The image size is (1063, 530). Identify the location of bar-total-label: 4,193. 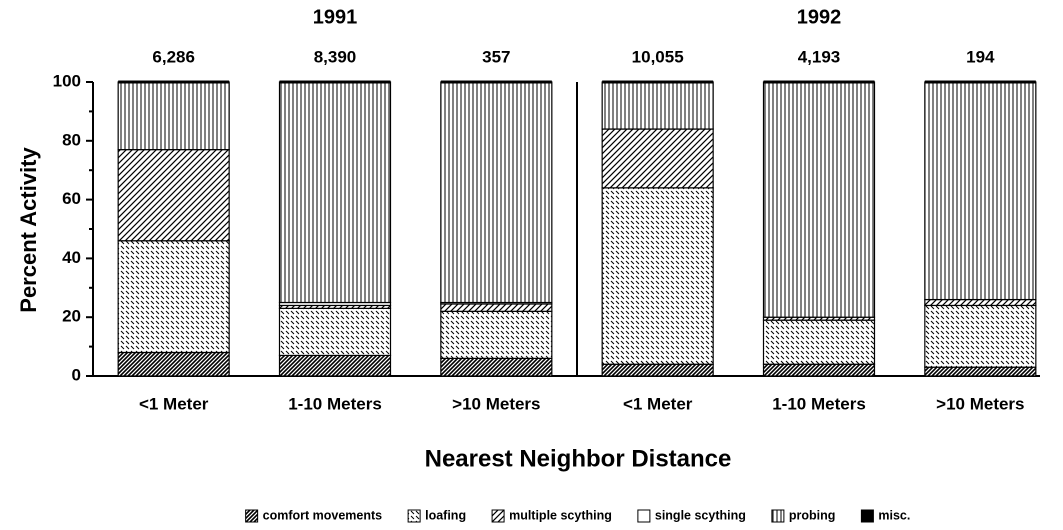
(819, 56).